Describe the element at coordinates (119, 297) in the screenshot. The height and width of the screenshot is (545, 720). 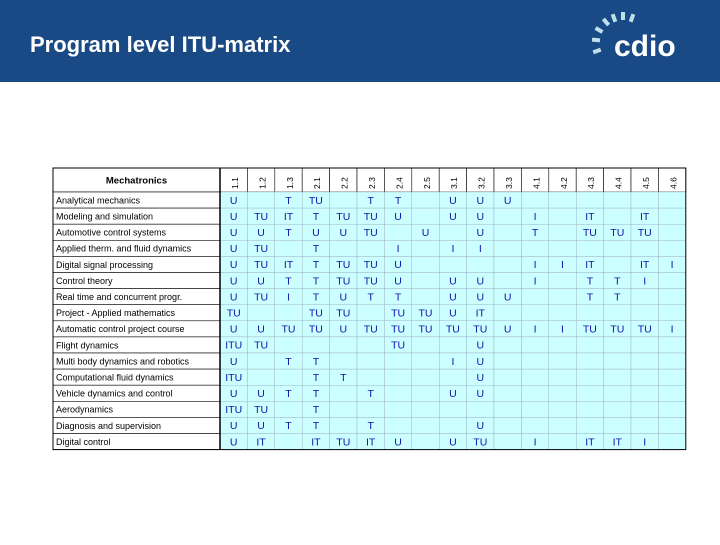
I see `row-name: Real time and concurrent progr.` at that location.